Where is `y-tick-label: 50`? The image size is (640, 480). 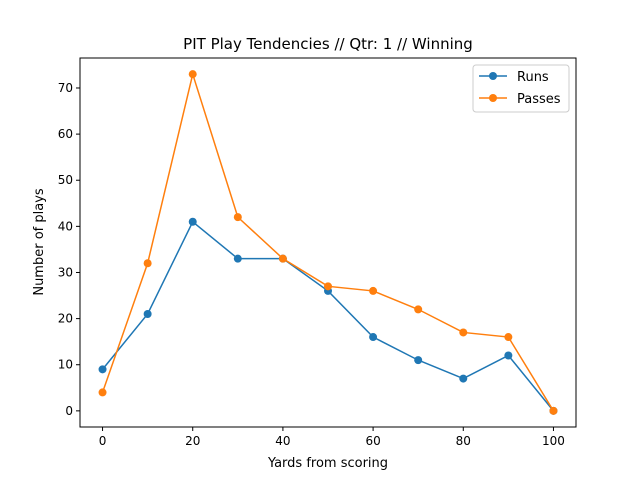
y-tick-label: 50 is located at coordinates (65, 180).